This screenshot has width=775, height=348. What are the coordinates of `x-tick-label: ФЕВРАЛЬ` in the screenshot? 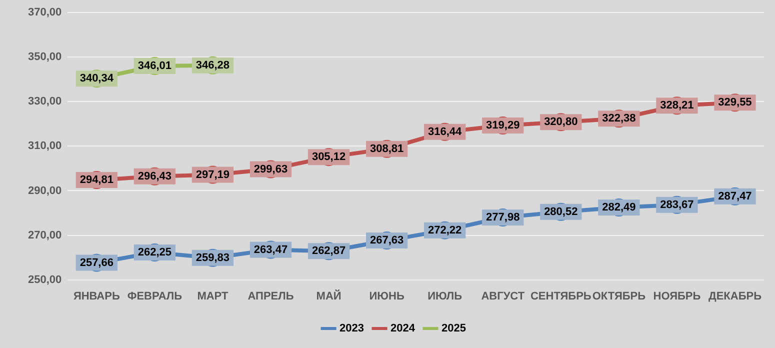 It's located at (154, 296).